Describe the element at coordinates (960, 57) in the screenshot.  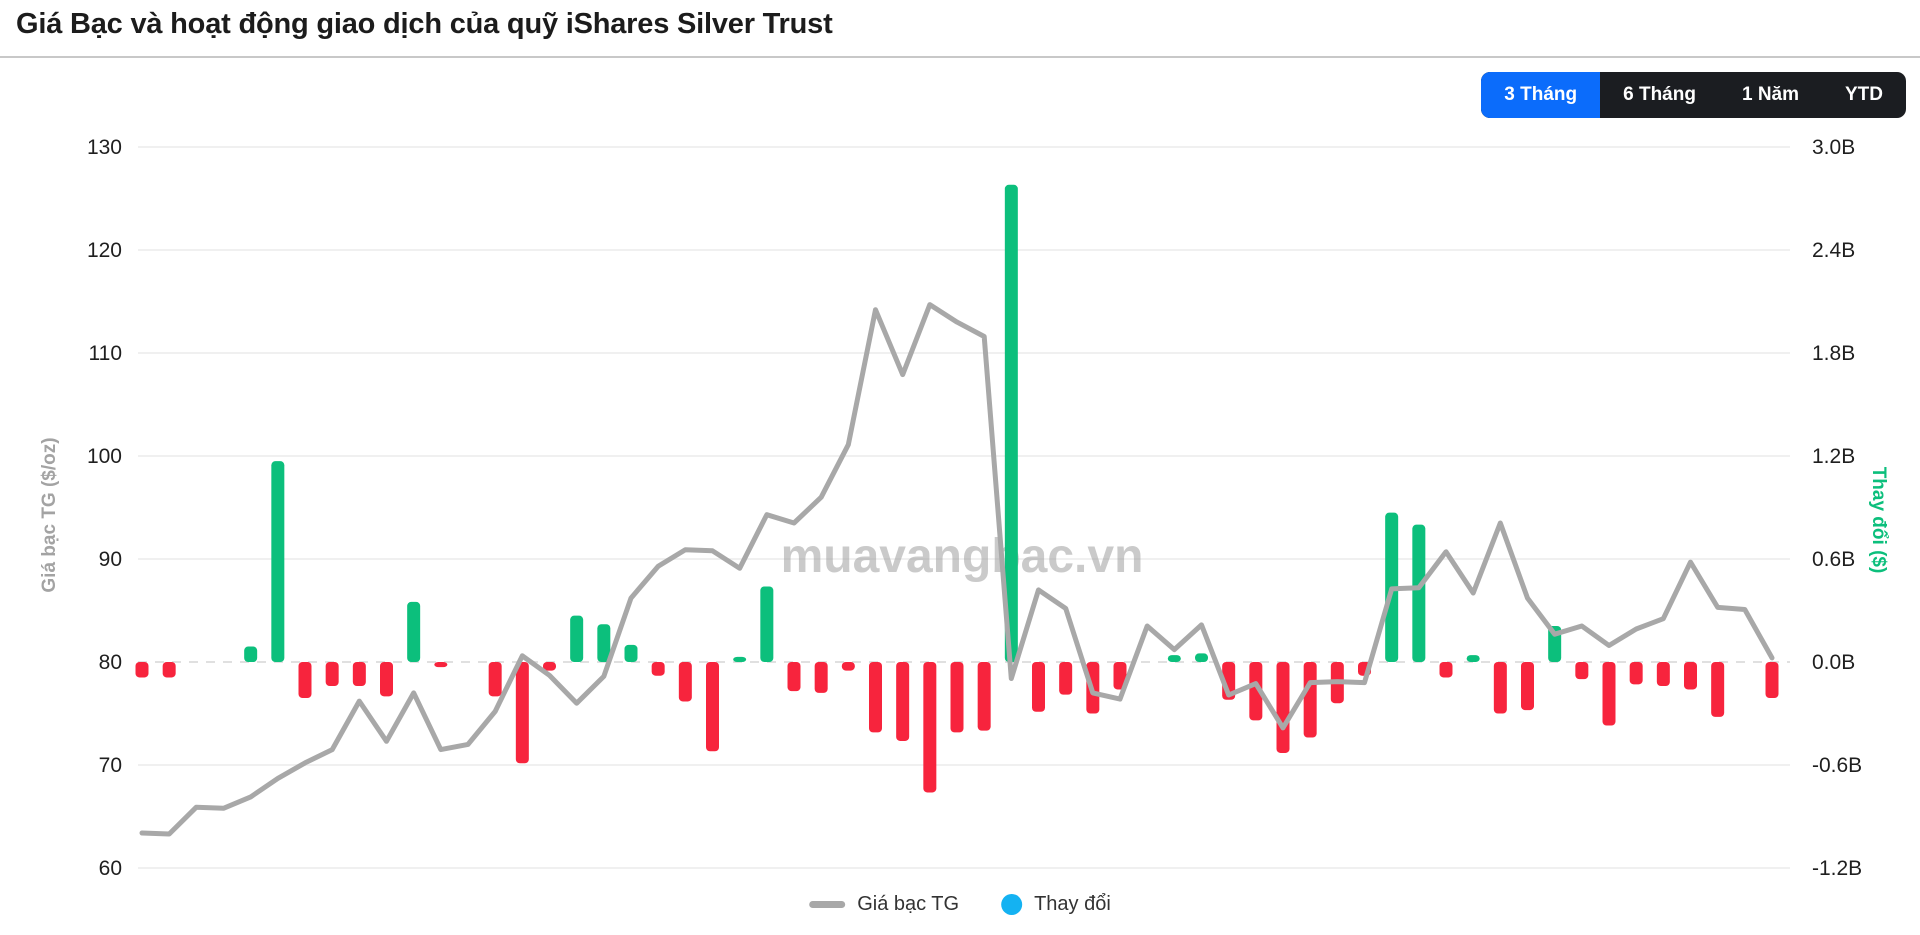
I see `header-divider` at that location.